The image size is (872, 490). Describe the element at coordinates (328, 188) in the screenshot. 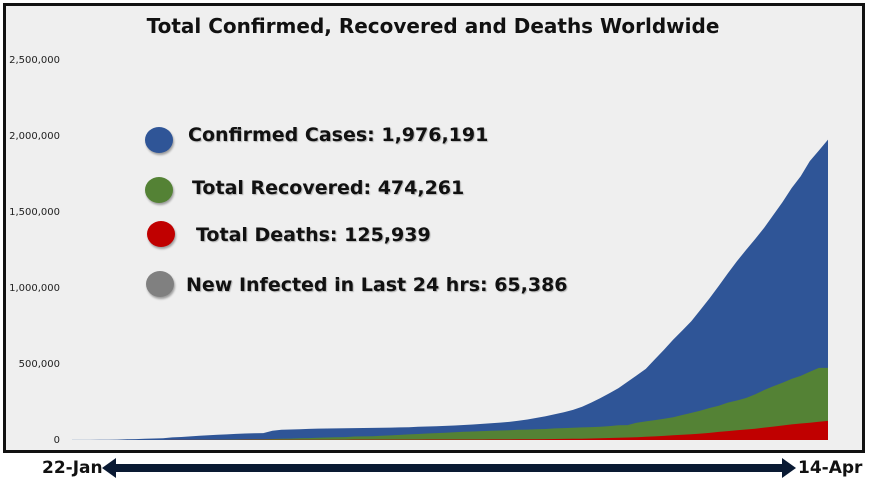

I see `legend-label-recovered: Total Recovered: 474,261` at that location.